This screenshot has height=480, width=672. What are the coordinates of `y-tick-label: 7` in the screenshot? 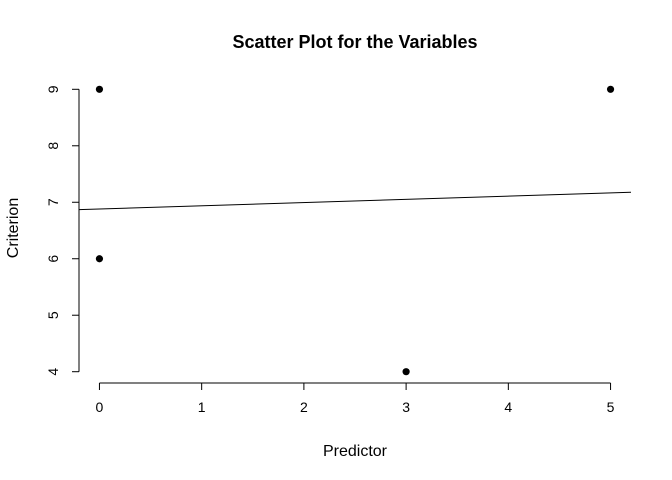 It's located at (53, 202).